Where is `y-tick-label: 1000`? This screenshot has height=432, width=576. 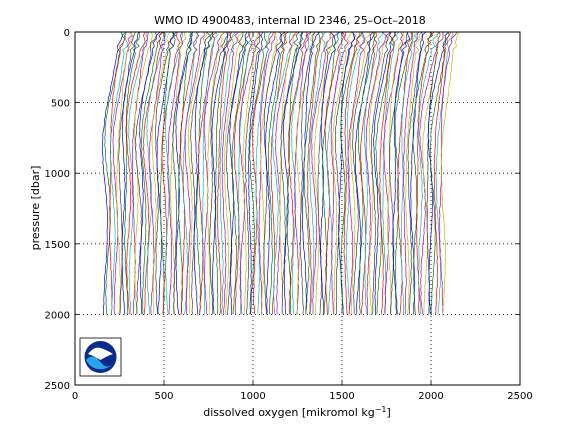
y-tick-label: 1000 is located at coordinates (57, 174).